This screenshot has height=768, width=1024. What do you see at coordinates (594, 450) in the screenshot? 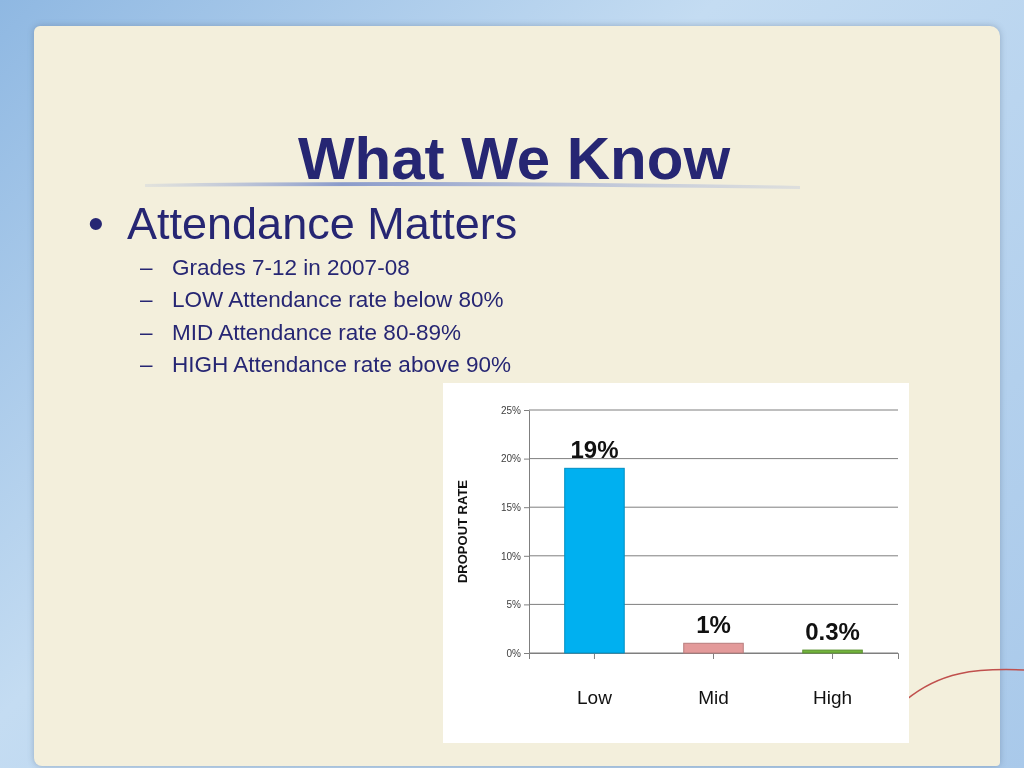
I see `data-label: 19%` at bounding box center [594, 450].